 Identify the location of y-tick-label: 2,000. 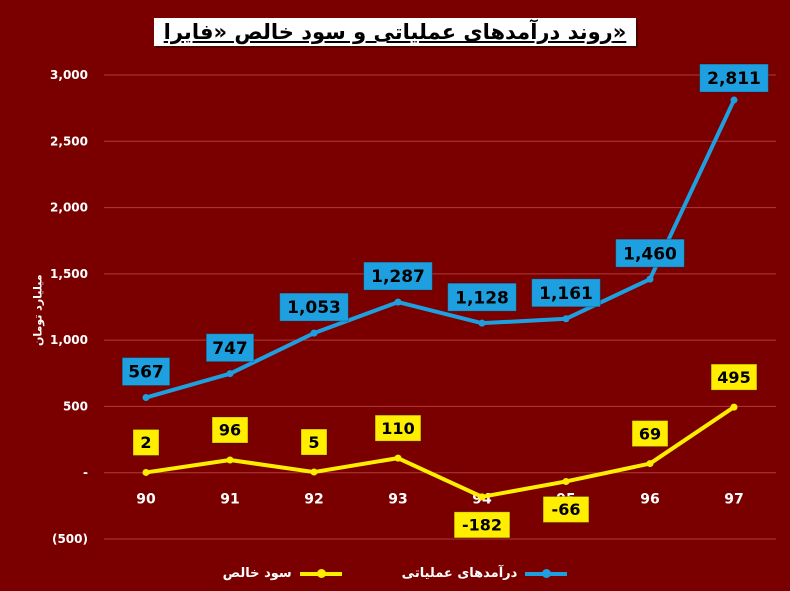
(69, 208).